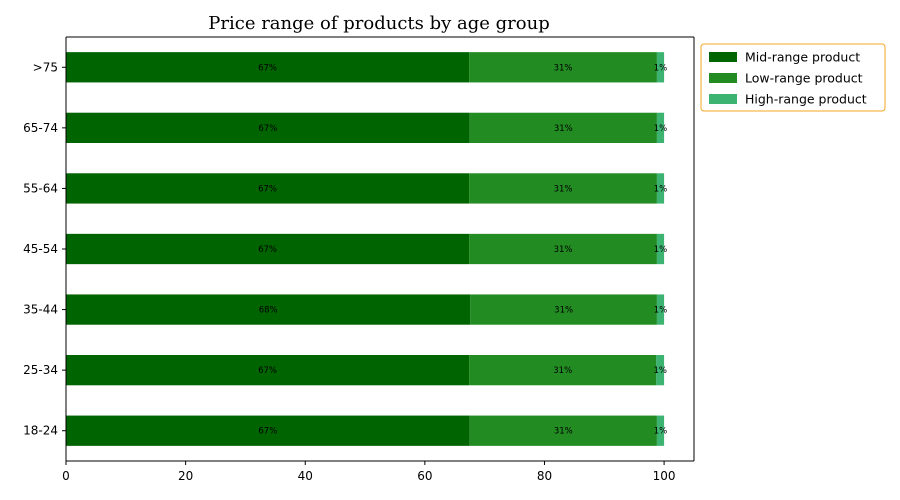  I want to click on bar-label-65-74-series-2: 1%, so click(661, 129).